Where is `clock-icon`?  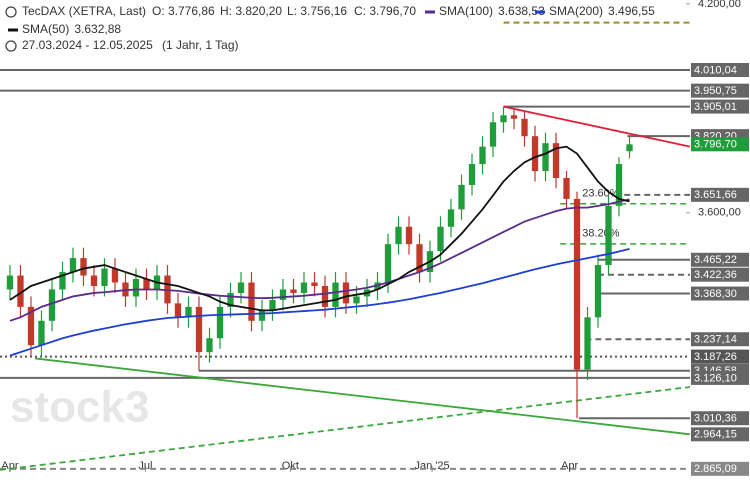 clock-icon is located at coordinates (11, 46).